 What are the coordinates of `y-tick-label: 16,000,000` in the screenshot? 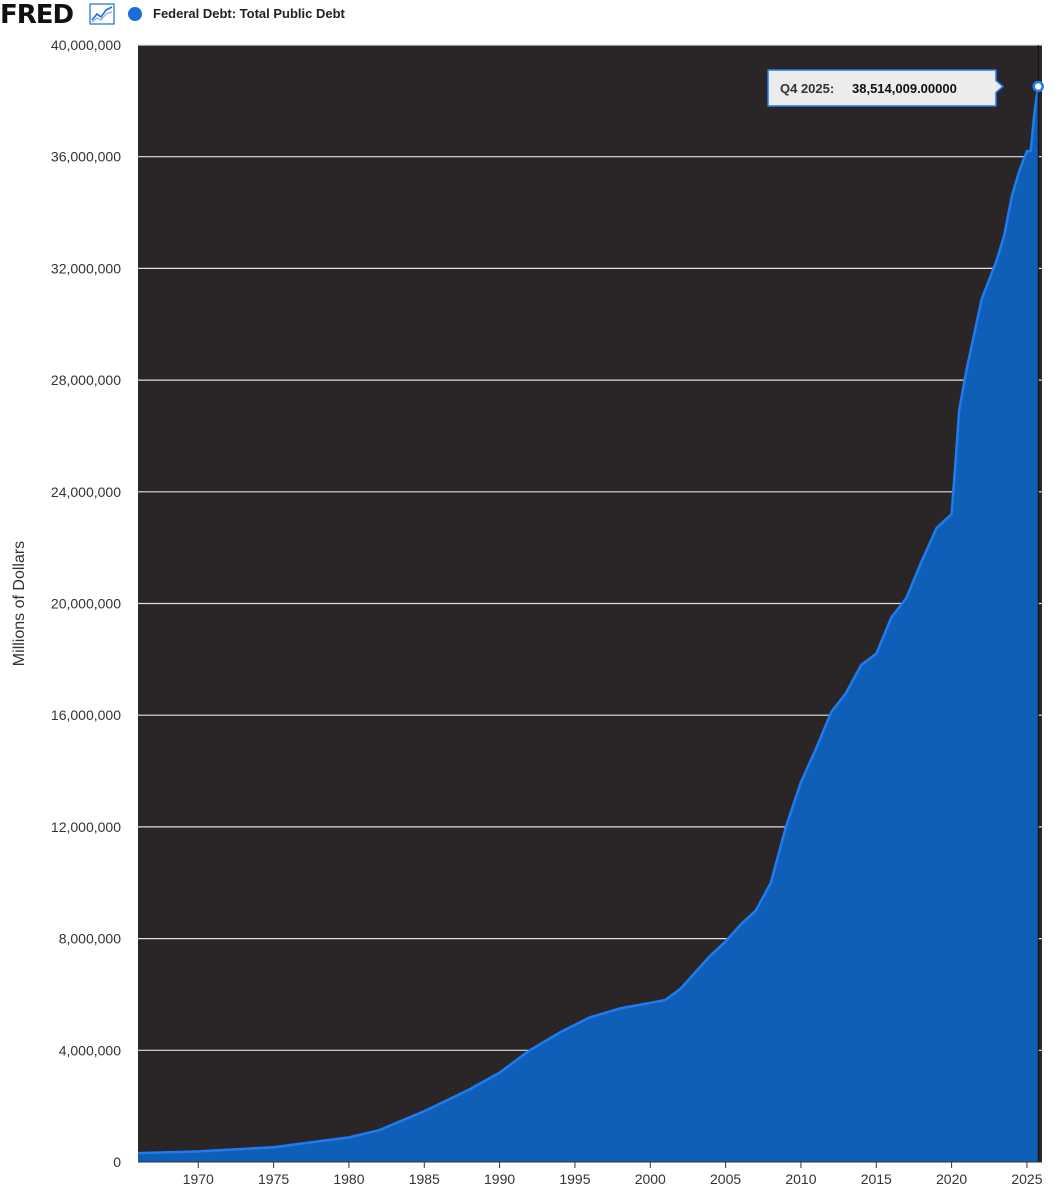 It's located at (86, 715).